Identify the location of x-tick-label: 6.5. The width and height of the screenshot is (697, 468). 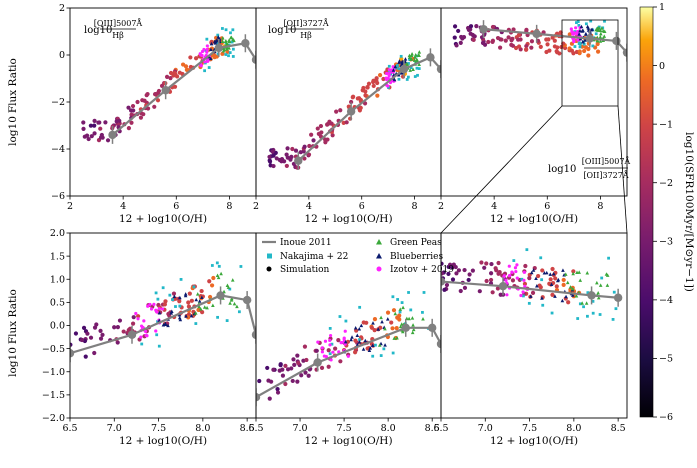
(255, 428).